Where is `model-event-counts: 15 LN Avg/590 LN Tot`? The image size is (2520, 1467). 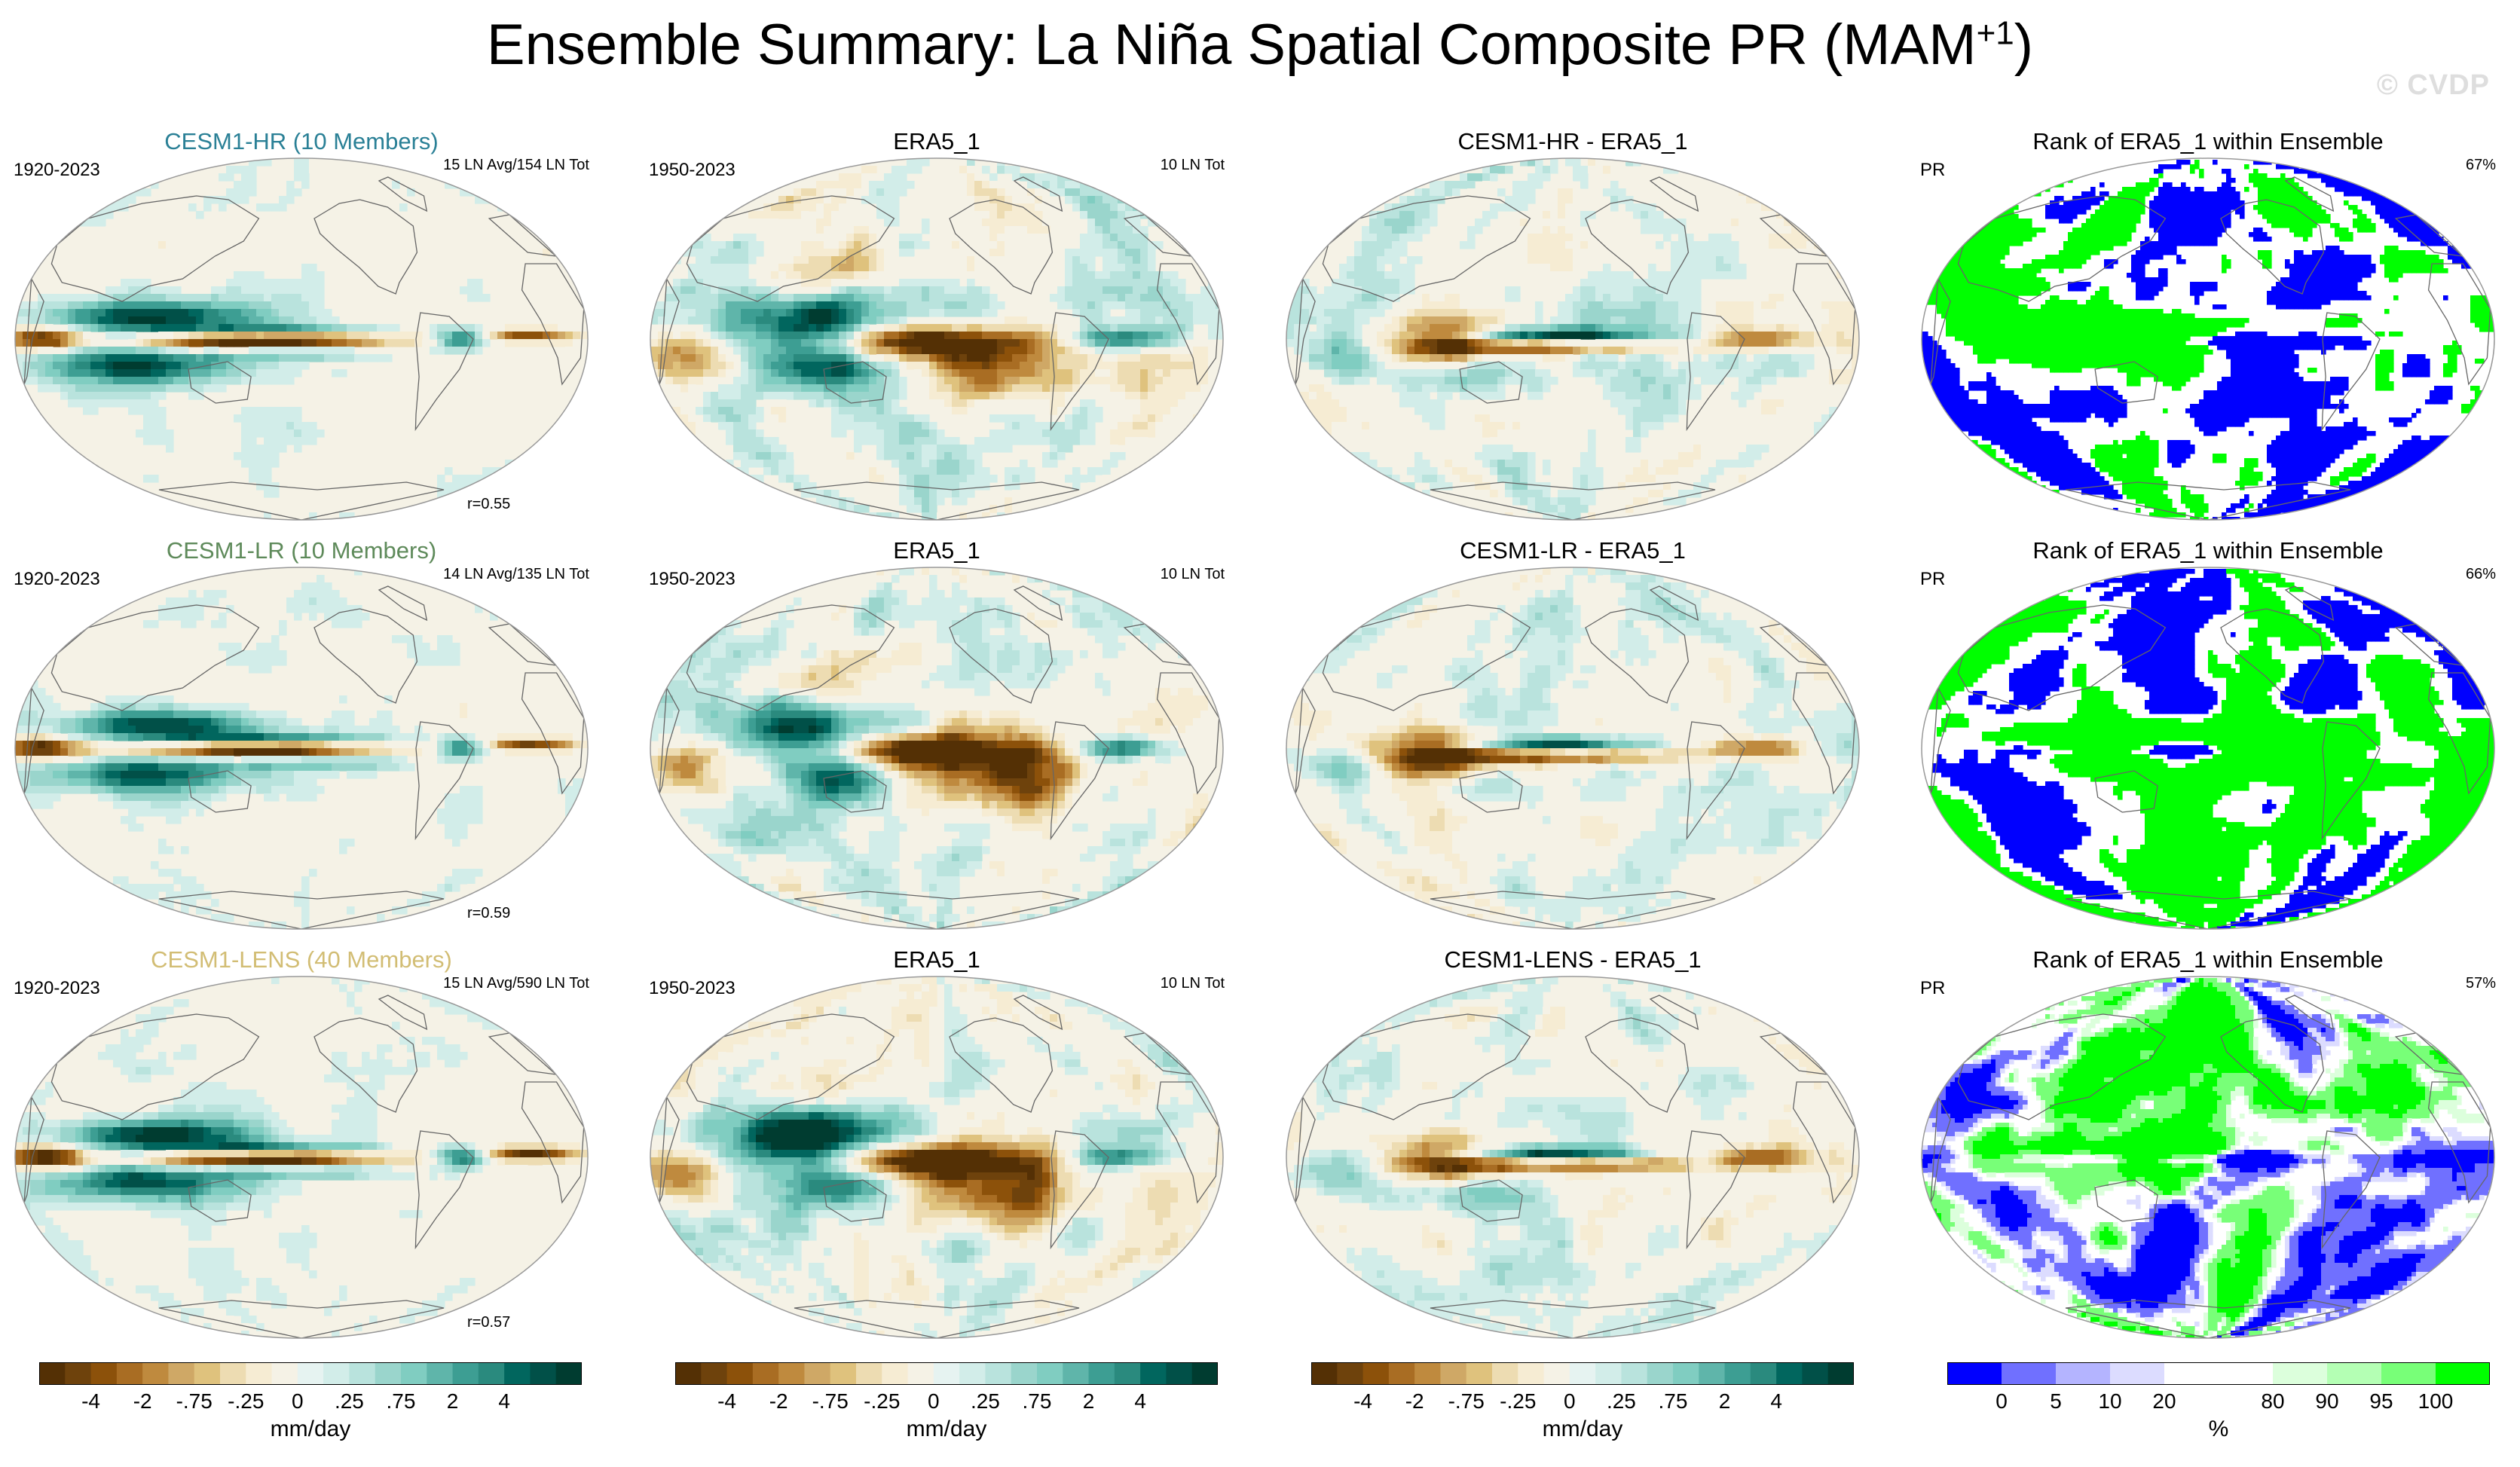
model-event-counts: 15 LN Avg/590 LN Tot is located at coordinates (516, 983).